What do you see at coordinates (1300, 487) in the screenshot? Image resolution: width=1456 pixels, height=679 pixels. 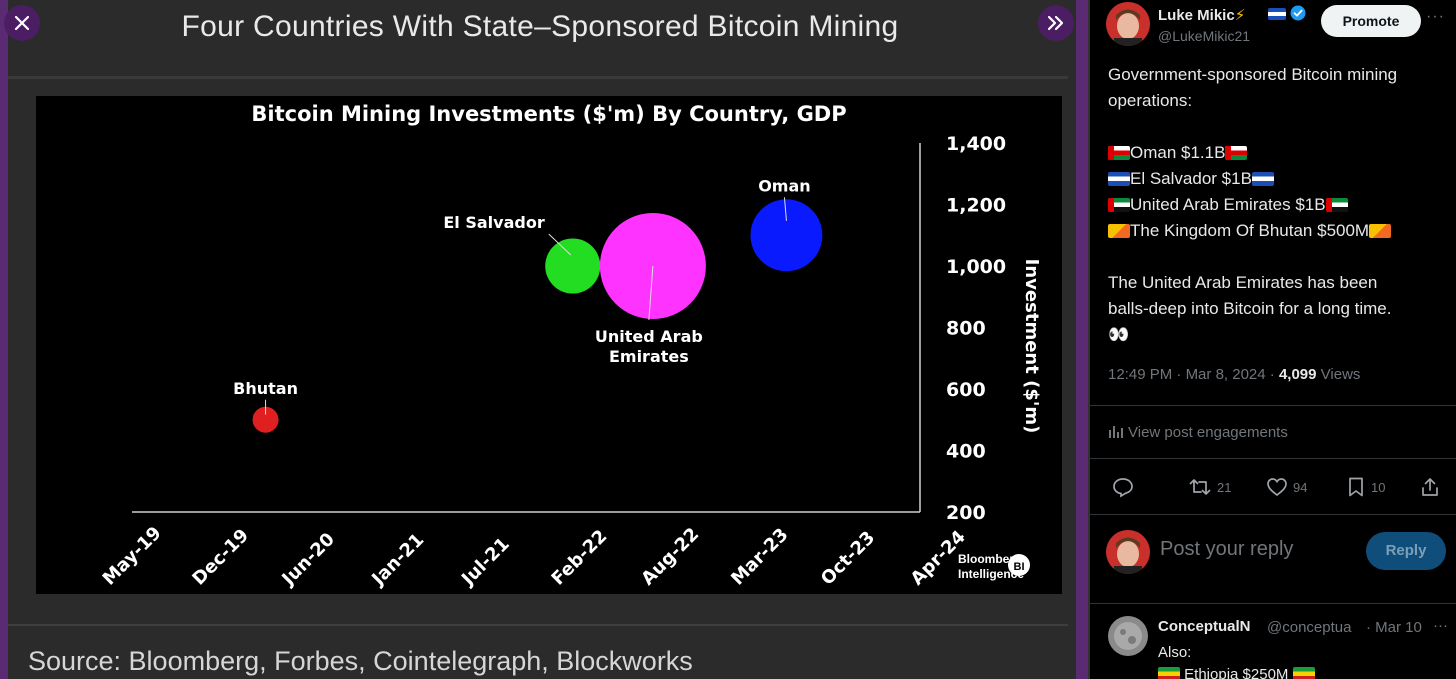 I see `like-count: 94` at bounding box center [1300, 487].